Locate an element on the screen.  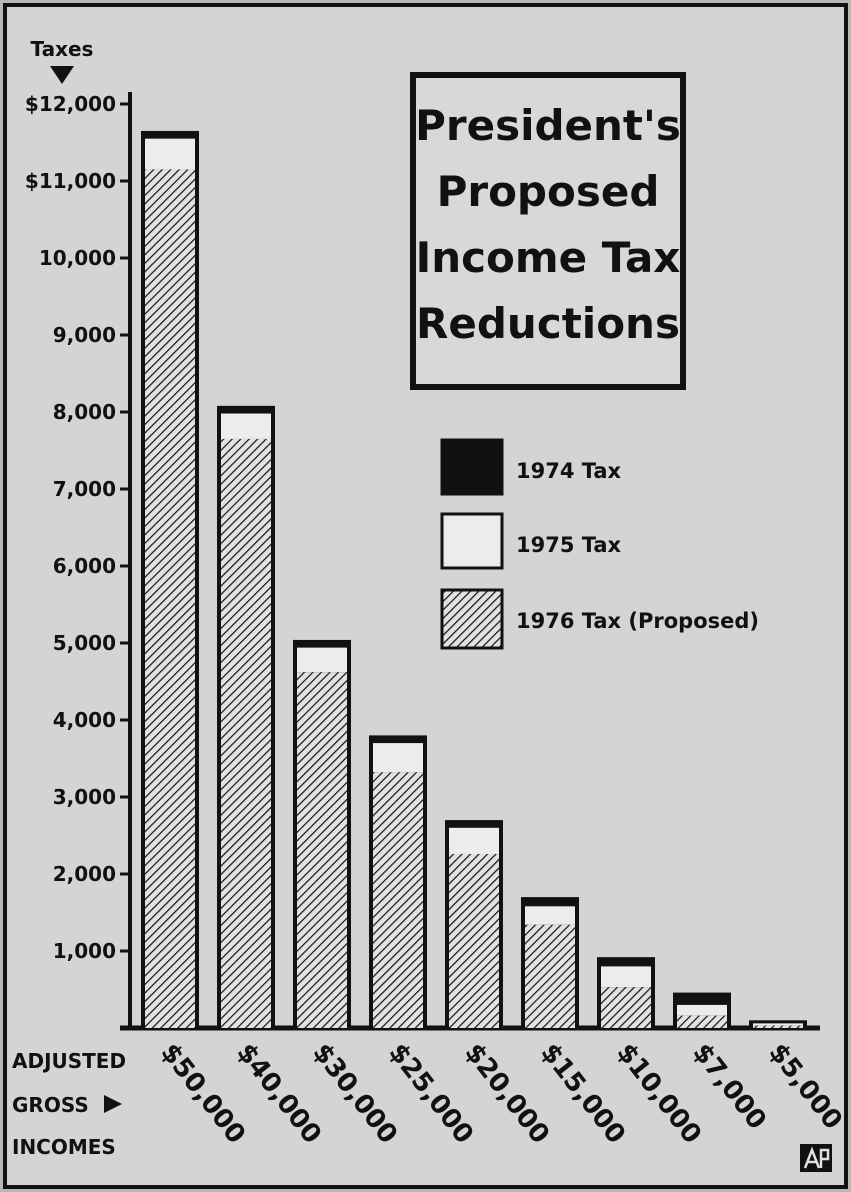
legend-swatch-1976 is located at coordinates (472, 619).